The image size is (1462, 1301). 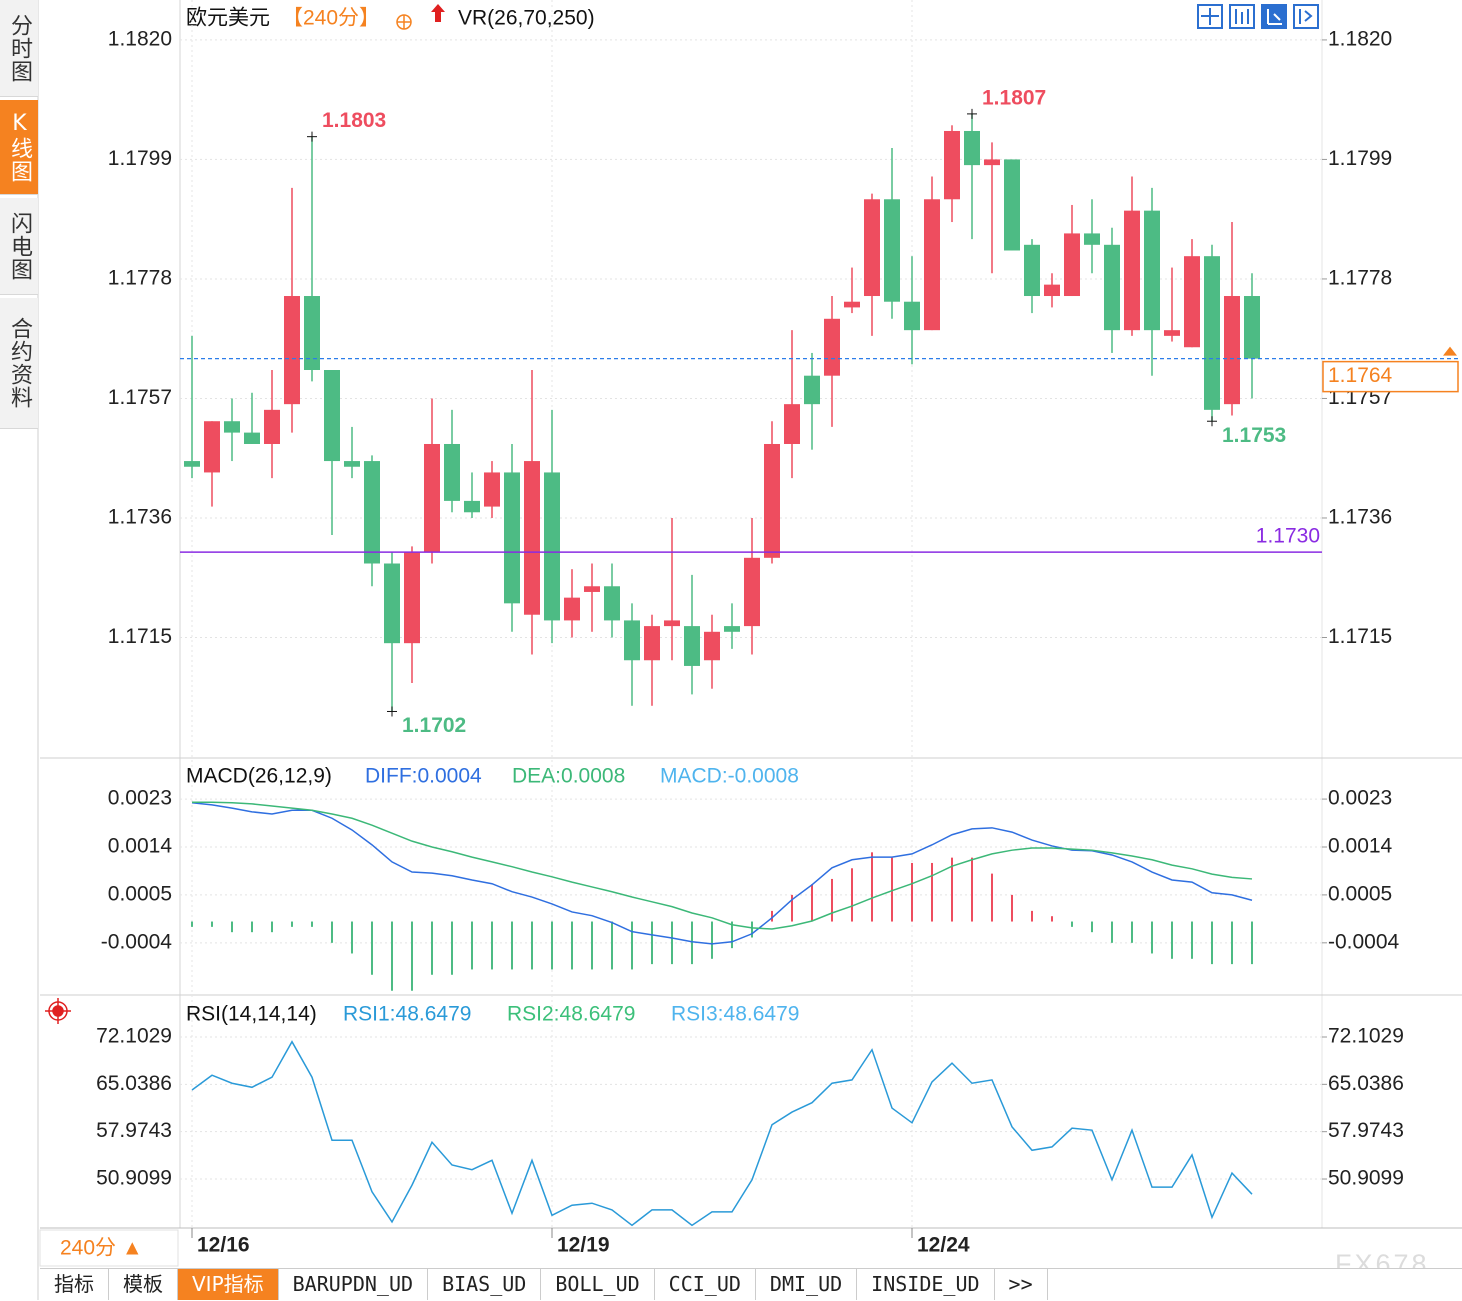 I want to click on extreme-label: 1.1807, so click(x=1014, y=97).